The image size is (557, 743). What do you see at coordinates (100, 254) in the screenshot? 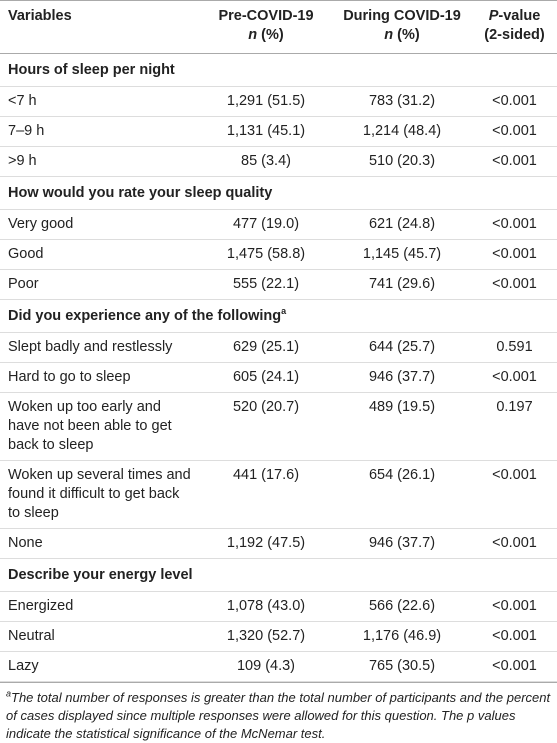
I see `row-label: Good` at bounding box center [100, 254].